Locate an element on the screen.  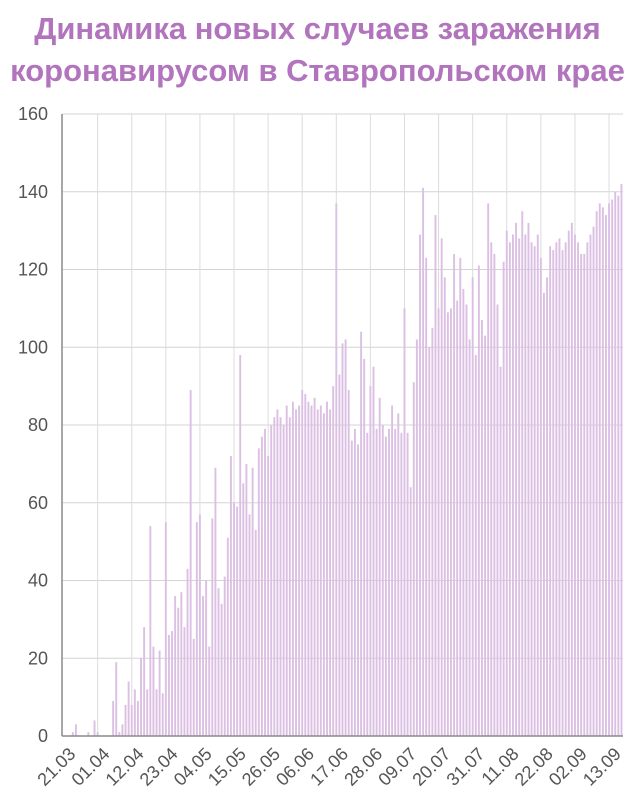
x-tick-label: 09.07 is located at coordinates (397, 767).